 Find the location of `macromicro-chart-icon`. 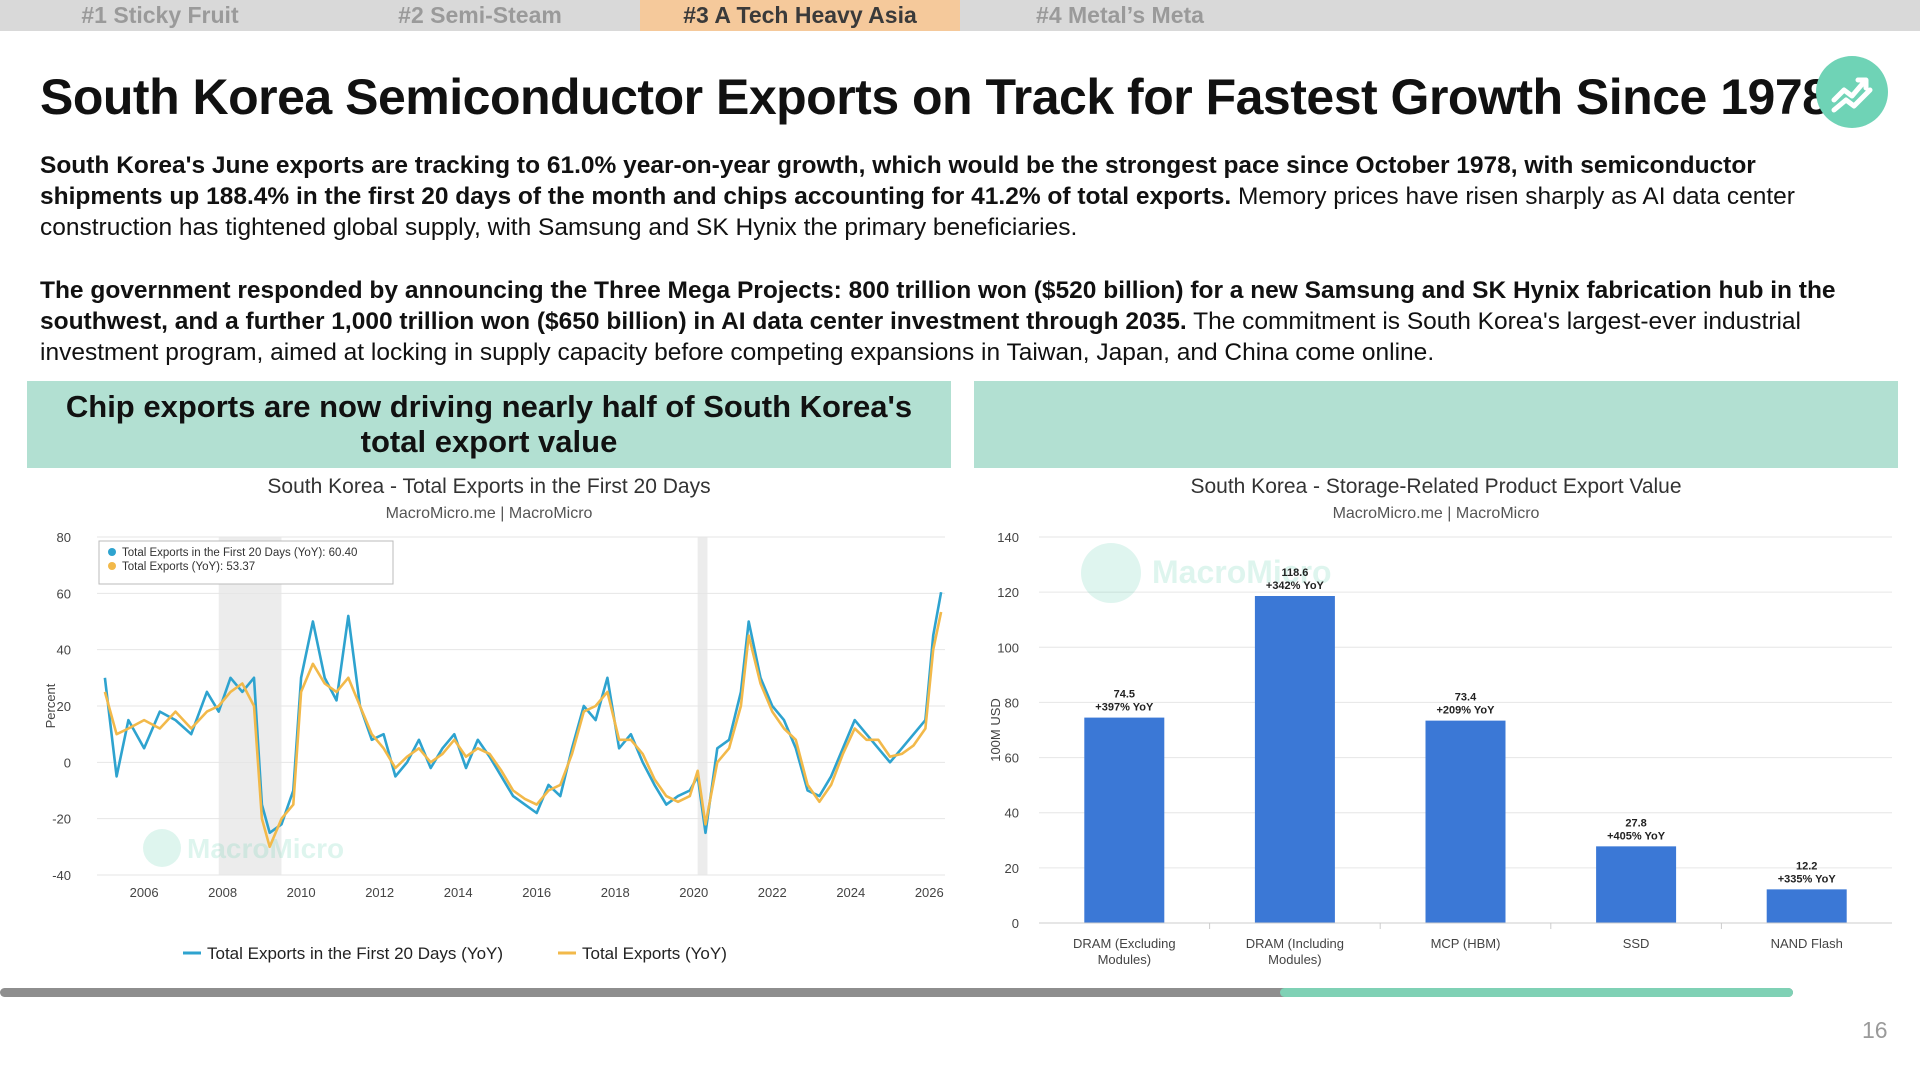

macromicro-chart-icon is located at coordinates (1852, 92).